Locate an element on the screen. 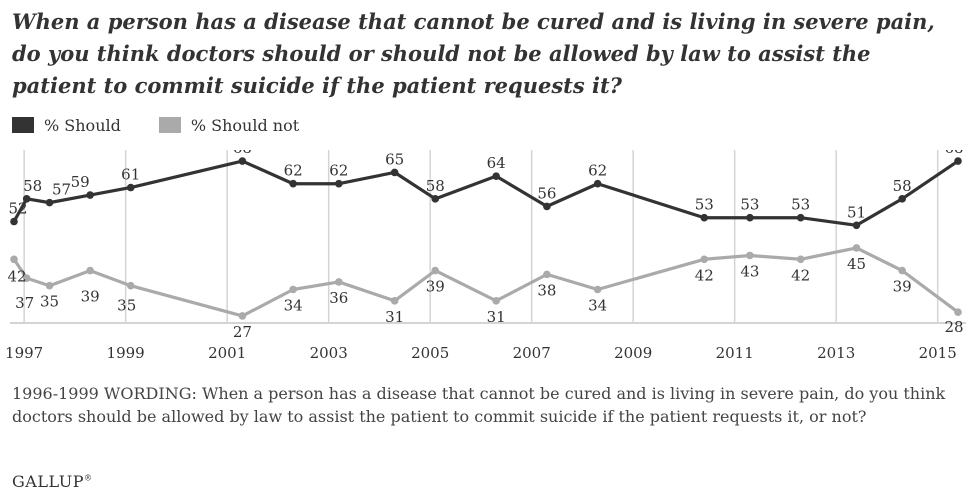  data-label-should: 59 is located at coordinates (80, 182).